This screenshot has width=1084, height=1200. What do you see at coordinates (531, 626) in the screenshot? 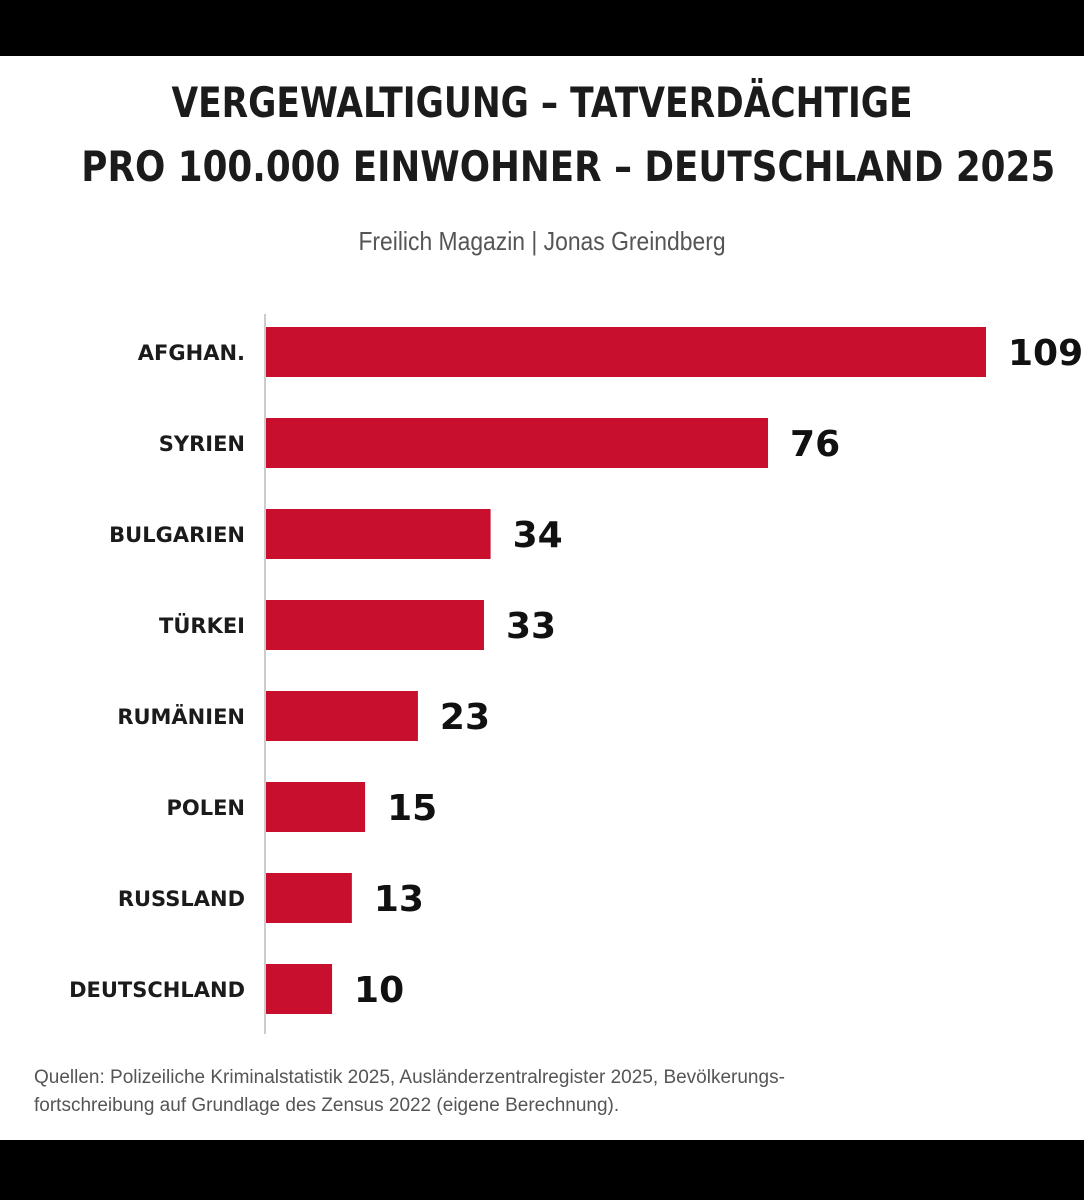
I see `value-label-turkei: 33` at bounding box center [531, 626].